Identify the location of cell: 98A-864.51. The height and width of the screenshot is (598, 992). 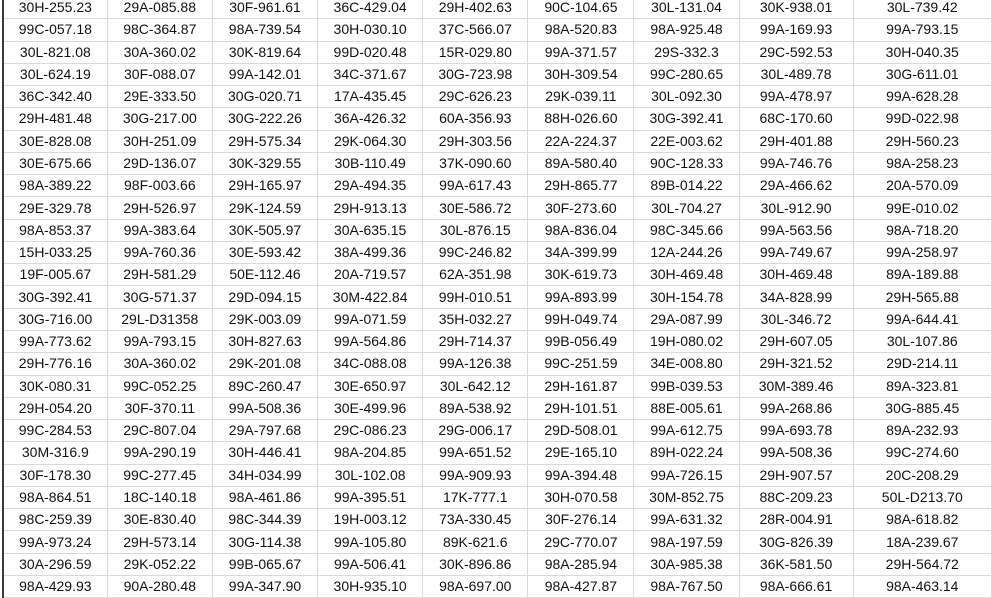
(56, 498).